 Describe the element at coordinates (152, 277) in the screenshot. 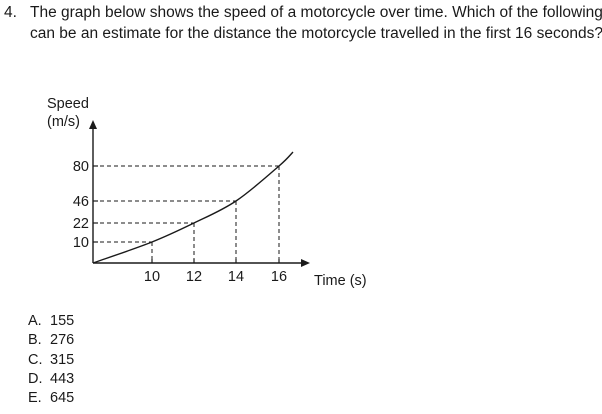

I see `x-tick-label-10: 10` at that location.